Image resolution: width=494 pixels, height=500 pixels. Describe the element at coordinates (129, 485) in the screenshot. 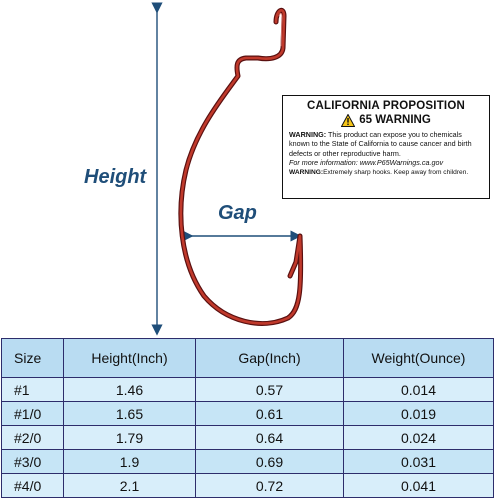

I see `cell-height: 2.1` at that location.